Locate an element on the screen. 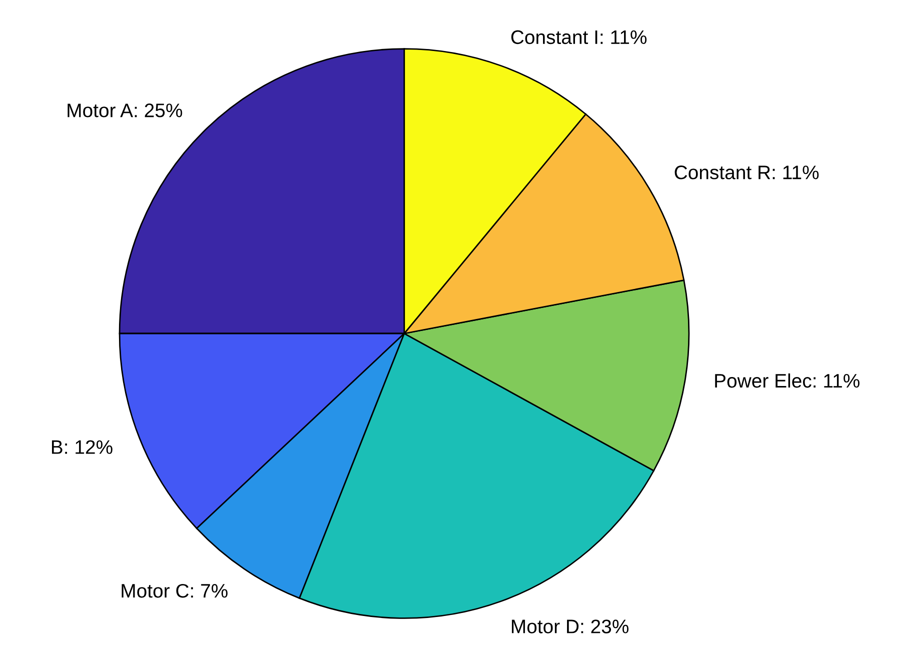 The height and width of the screenshot is (667, 924). slice-label: Power Elec: 11% is located at coordinates (787, 380).